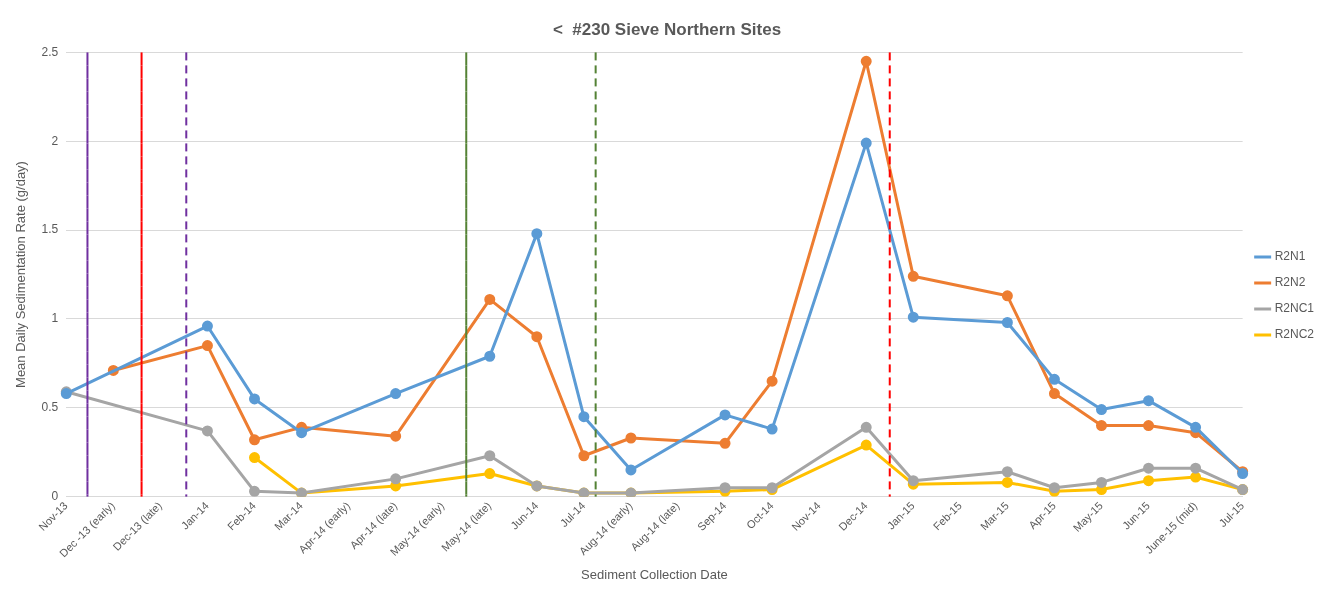 Image resolution: width=1344 pixels, height=592 pixels. Describe the element at coordinates (50, 229) in the screenshot. I see `y-tick-label: 1.5` at that location.